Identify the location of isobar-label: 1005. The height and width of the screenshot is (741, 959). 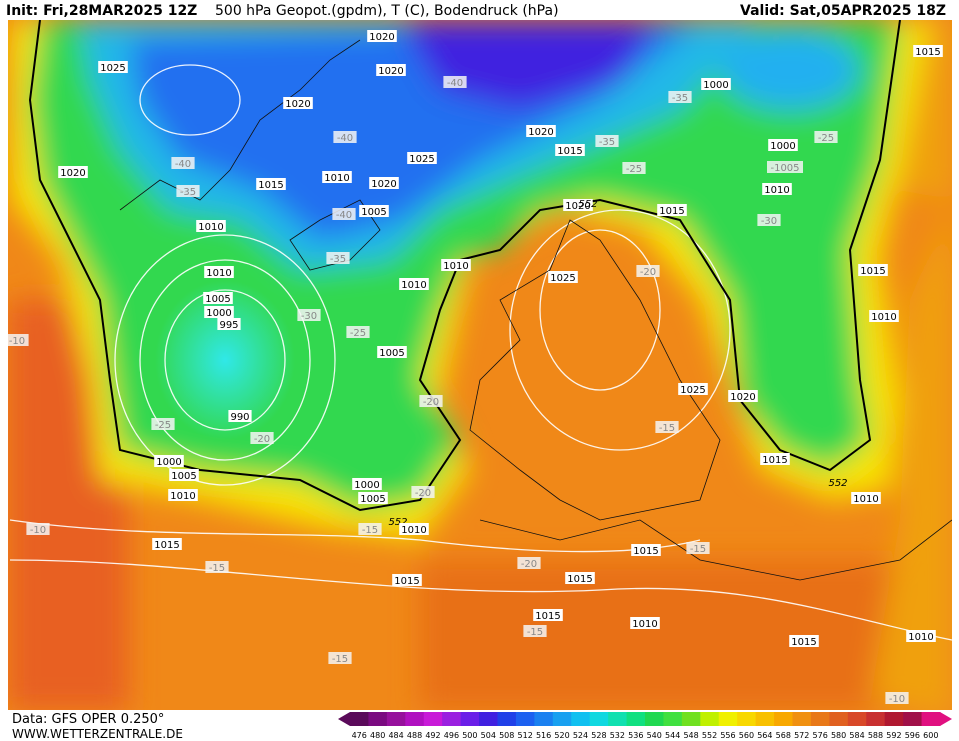
(217, 299).